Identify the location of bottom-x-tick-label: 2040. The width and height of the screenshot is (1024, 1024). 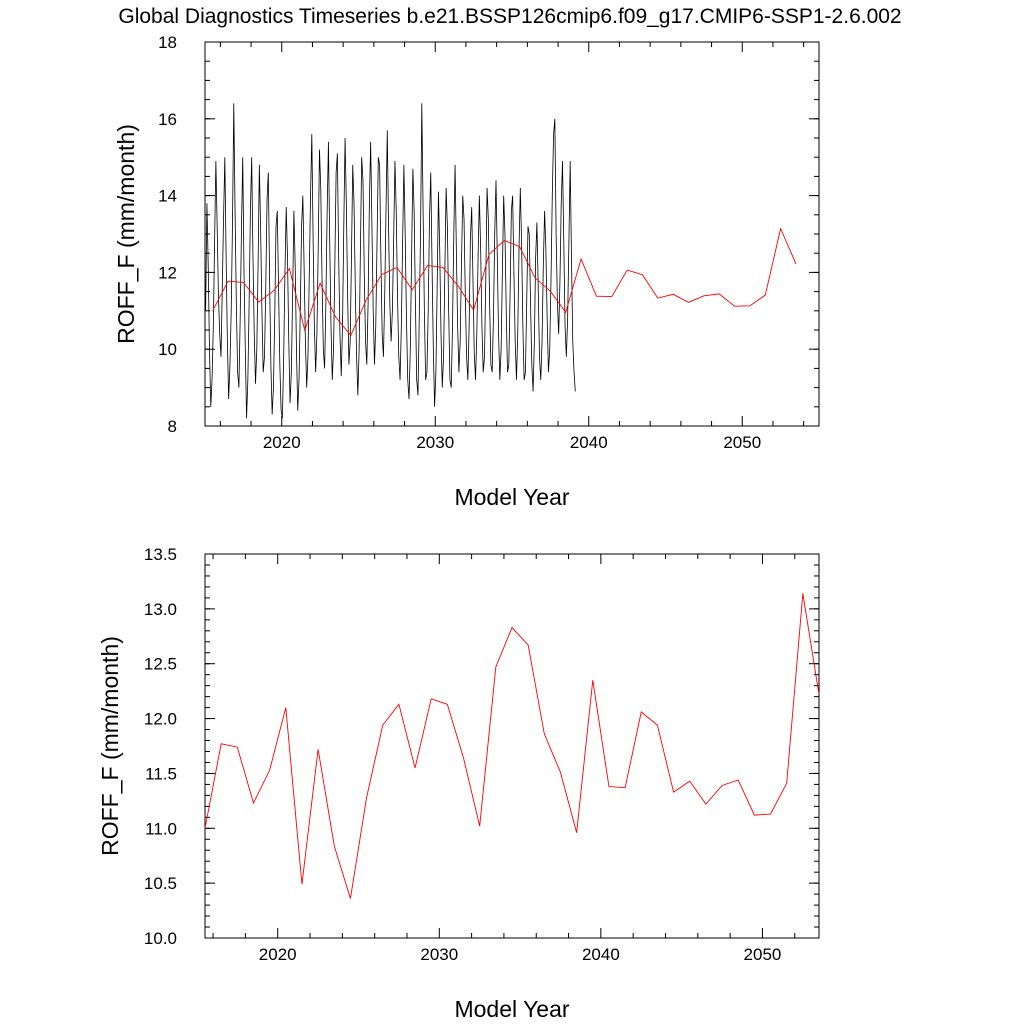
(601, 954).